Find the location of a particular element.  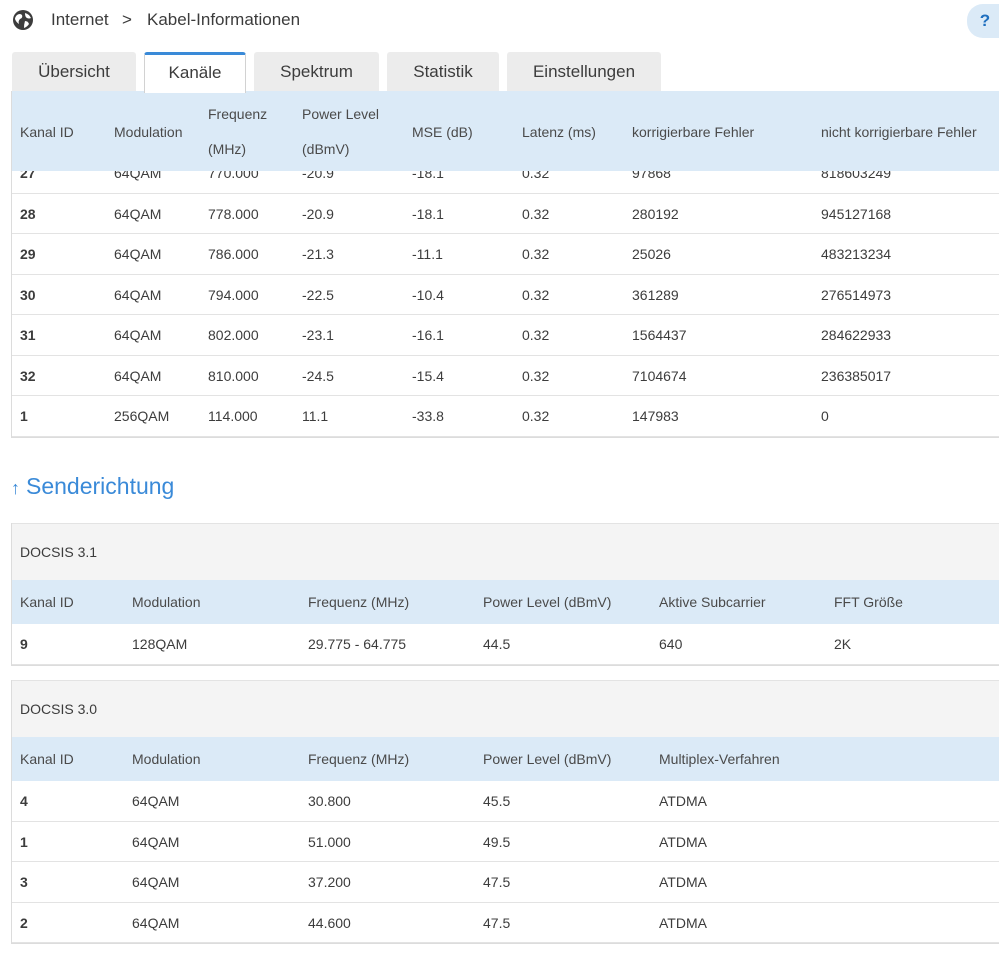

table-cell: 786.000 is located at coordinates (233, 254).